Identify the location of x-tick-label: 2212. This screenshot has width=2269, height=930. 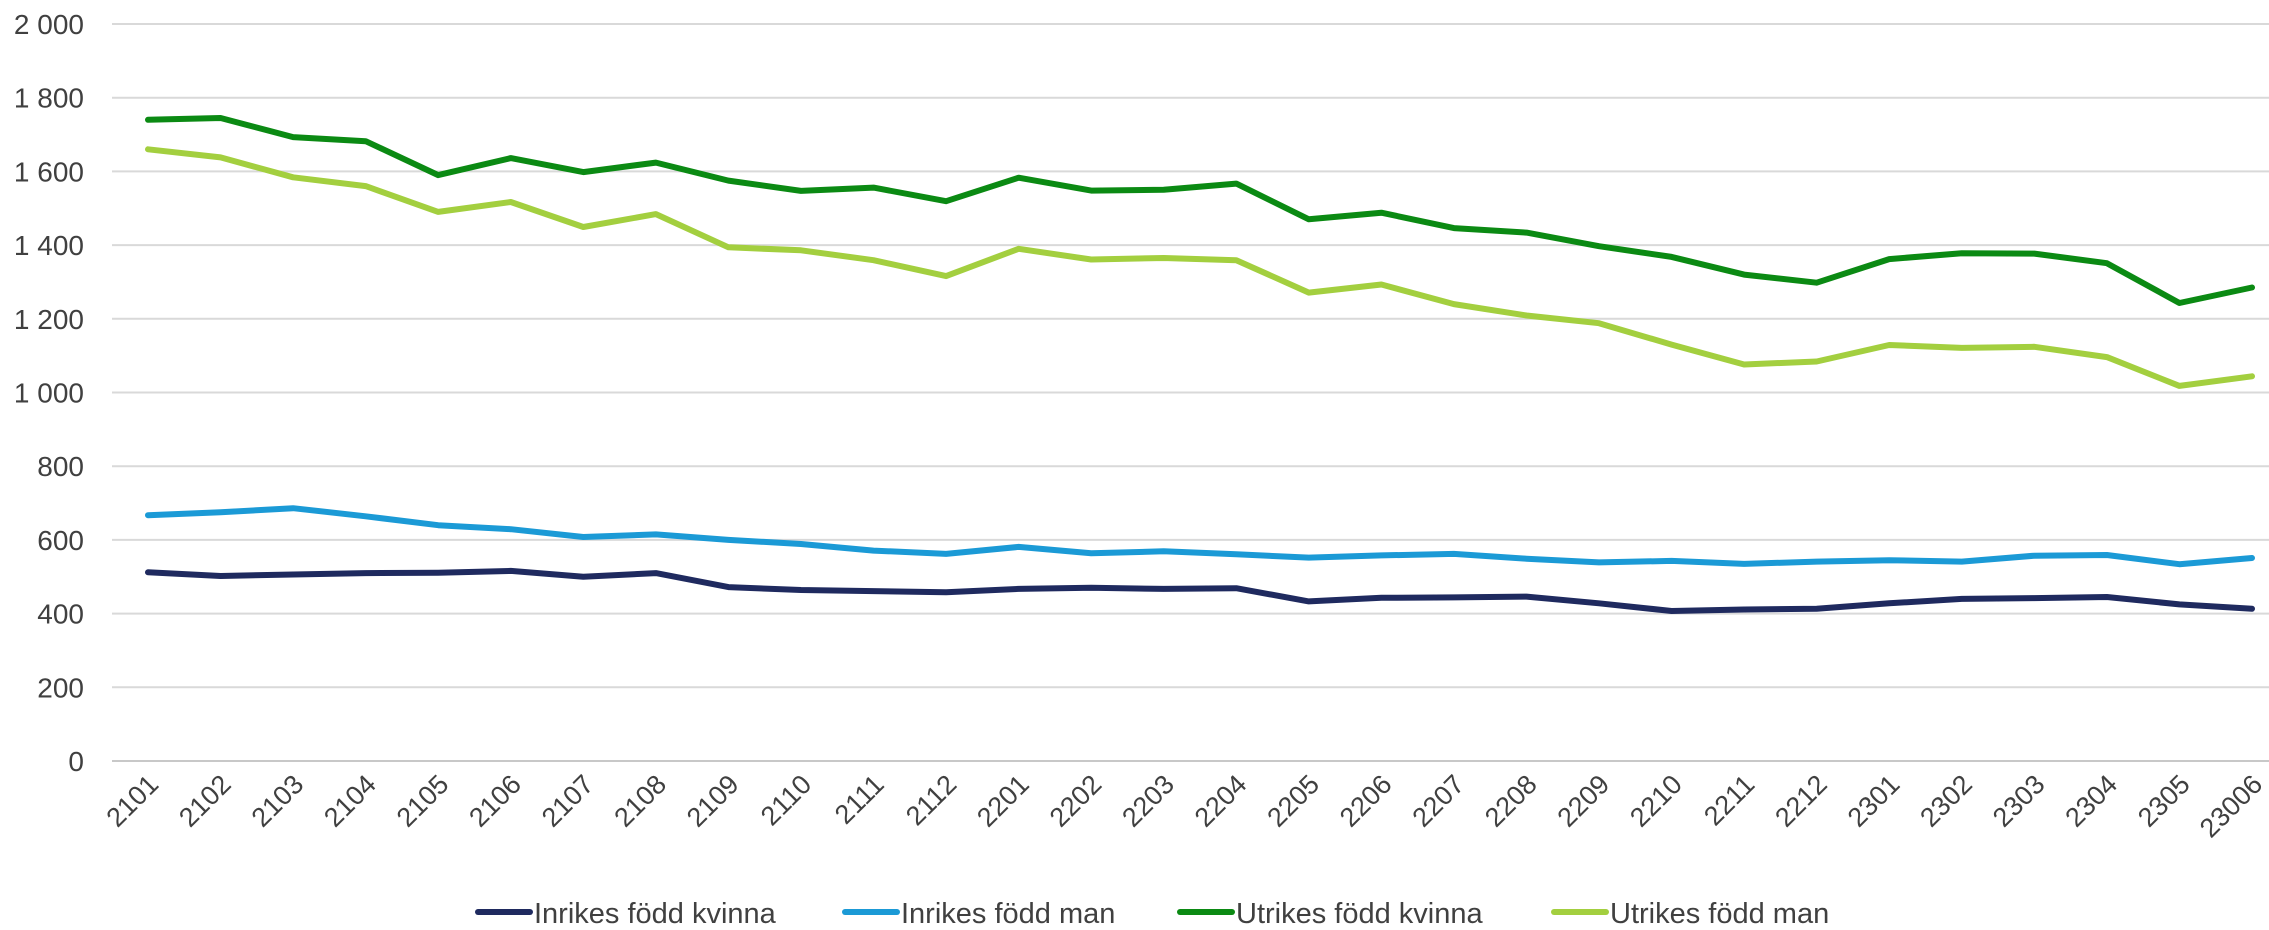
(1801, 801).